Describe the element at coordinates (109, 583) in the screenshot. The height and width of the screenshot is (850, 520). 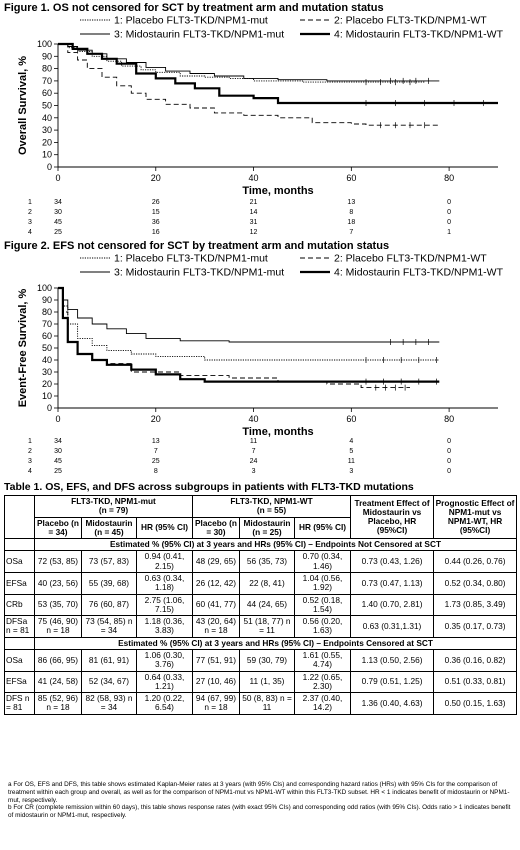
I see `data-cell: 55 (39, 68)` at that location.